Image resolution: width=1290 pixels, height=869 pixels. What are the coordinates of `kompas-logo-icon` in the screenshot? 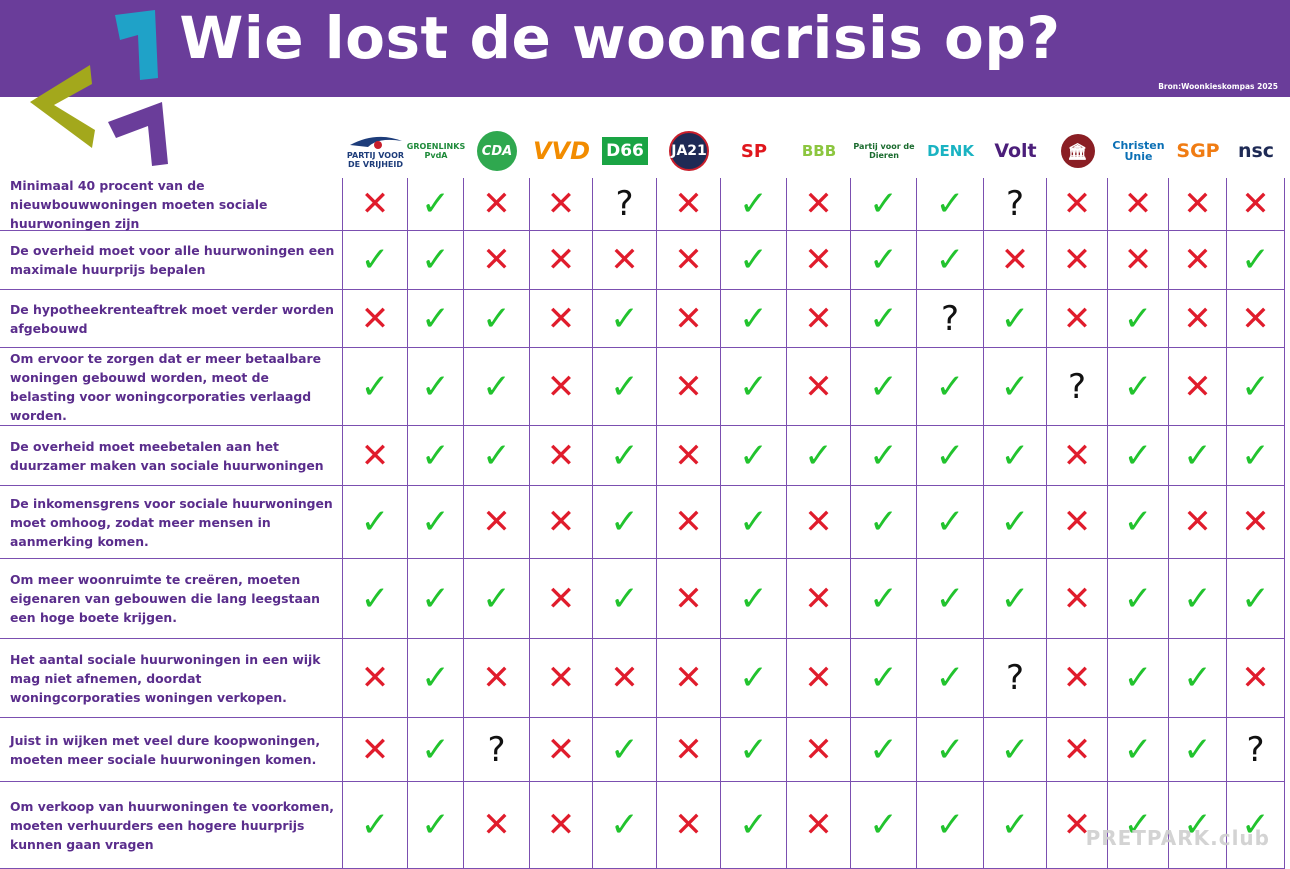 It's located at (99, 88).